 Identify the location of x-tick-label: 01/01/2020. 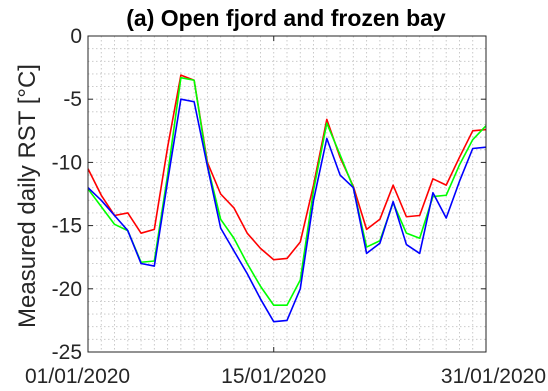
(77, 376).